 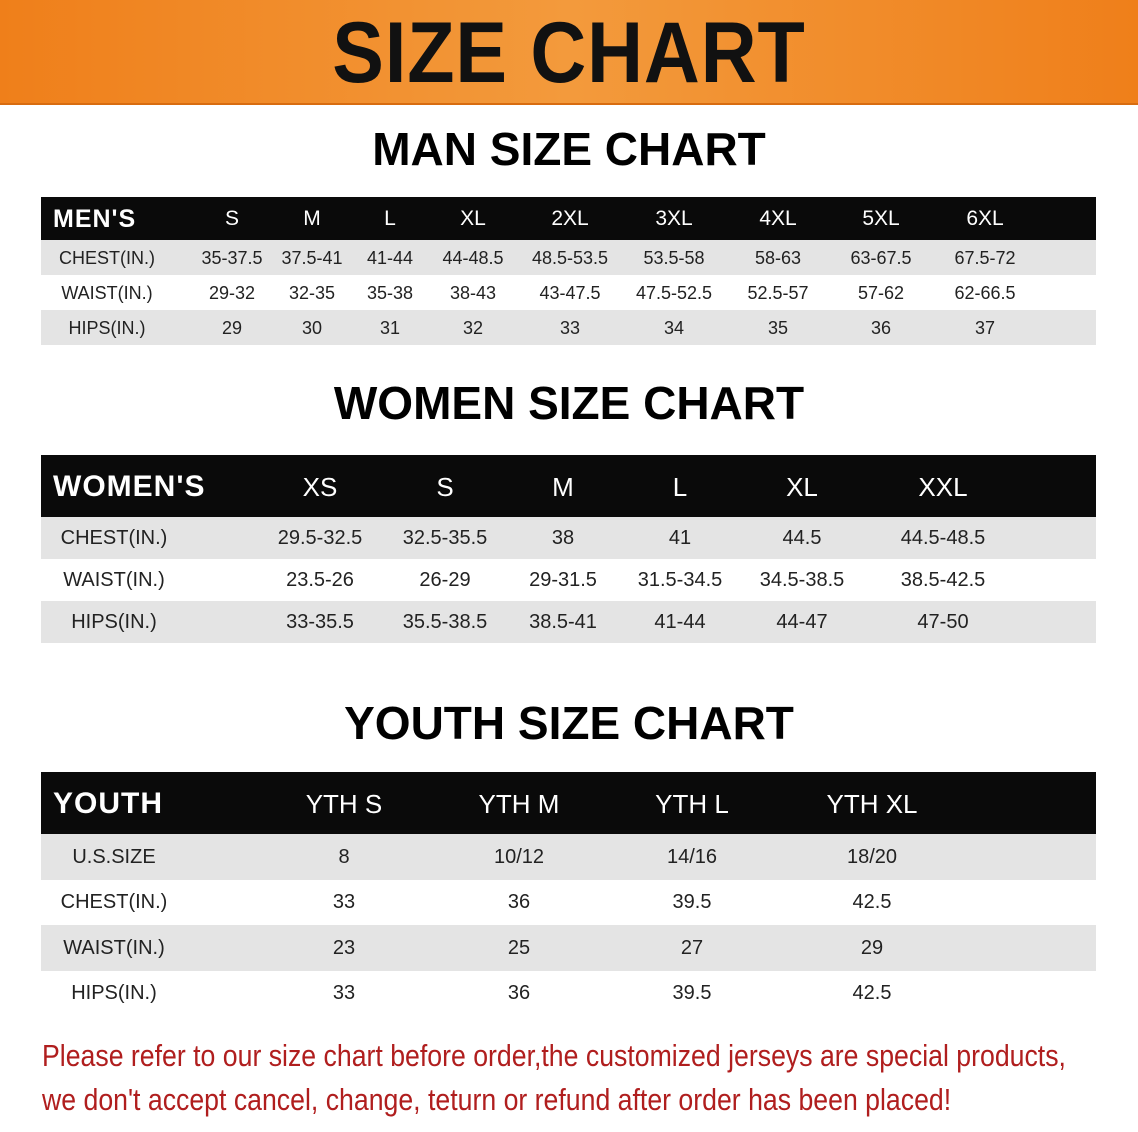 What do you see at coordinates (344, 804) in the screenshot?
I see `size-header: YTH S` at bounding box center [344, 804].